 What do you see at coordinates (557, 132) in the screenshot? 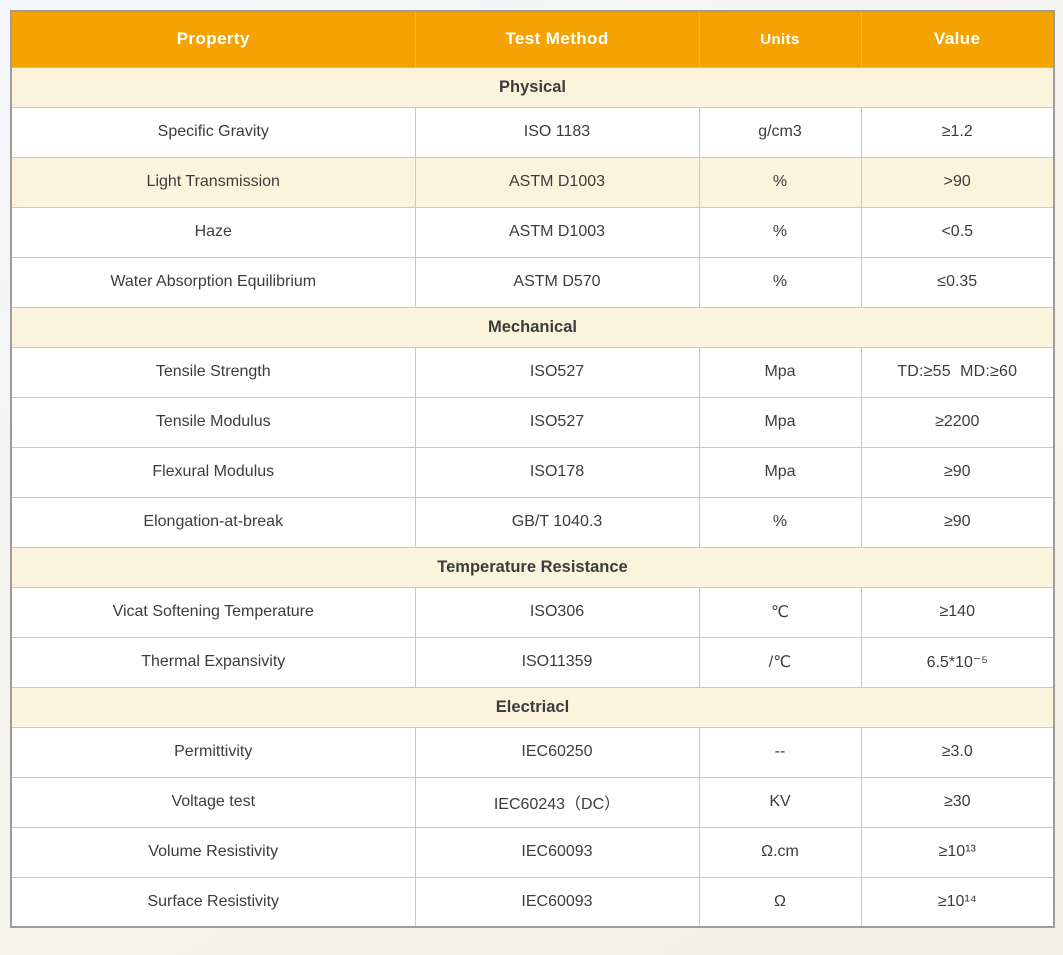
I see `cell-test-method: ISO 1183` at bounding box center [557, 132].